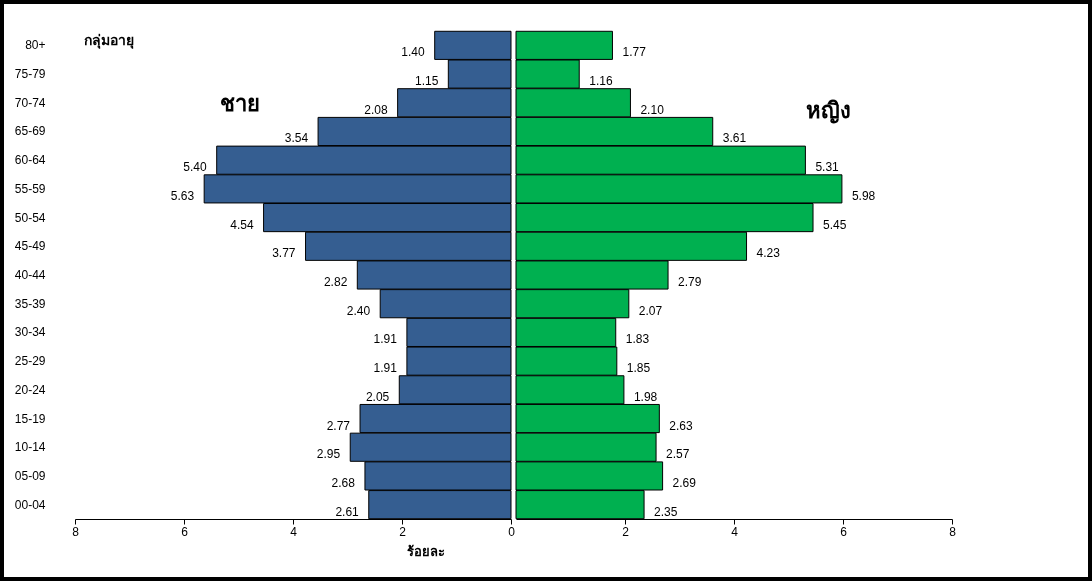 This screenshot has height=581, width=1092. Describe the element at coordinates (30, 303) in the screenshot. I see `y-tick-label: 35-39` at that location.